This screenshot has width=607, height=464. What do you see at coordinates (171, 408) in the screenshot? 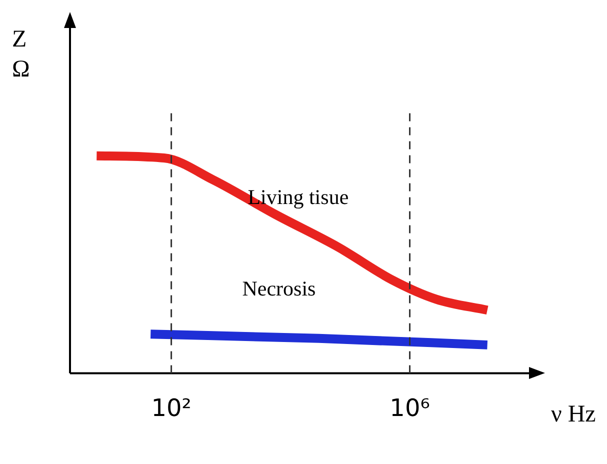
I see `x-tick-label: 10²` at bounding box center [171, 408].